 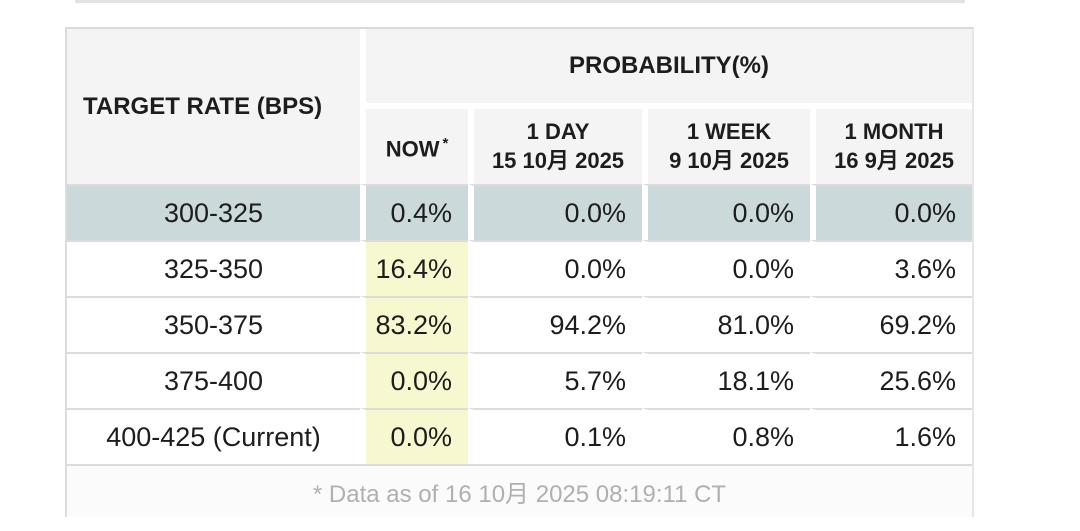 What do you see at coordinates (891, 212) in the screenshot?
I see `cell-1month: 0.0%` at bounding box center [891, 212].